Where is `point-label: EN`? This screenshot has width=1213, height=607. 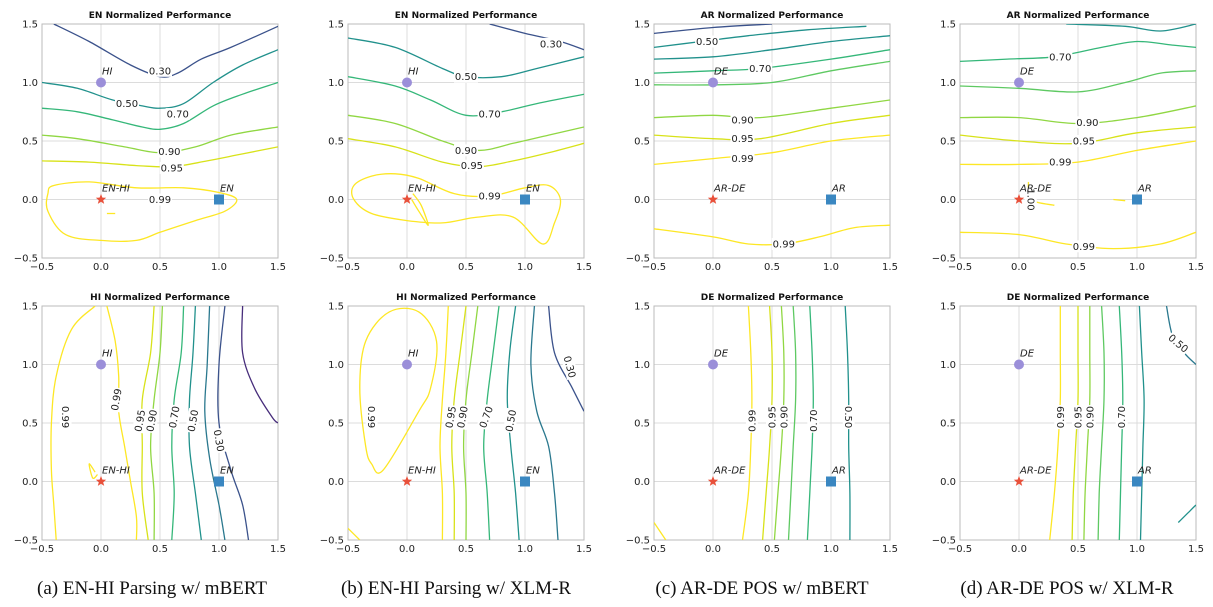 point-label: EN is located at coordinates (227, 471).